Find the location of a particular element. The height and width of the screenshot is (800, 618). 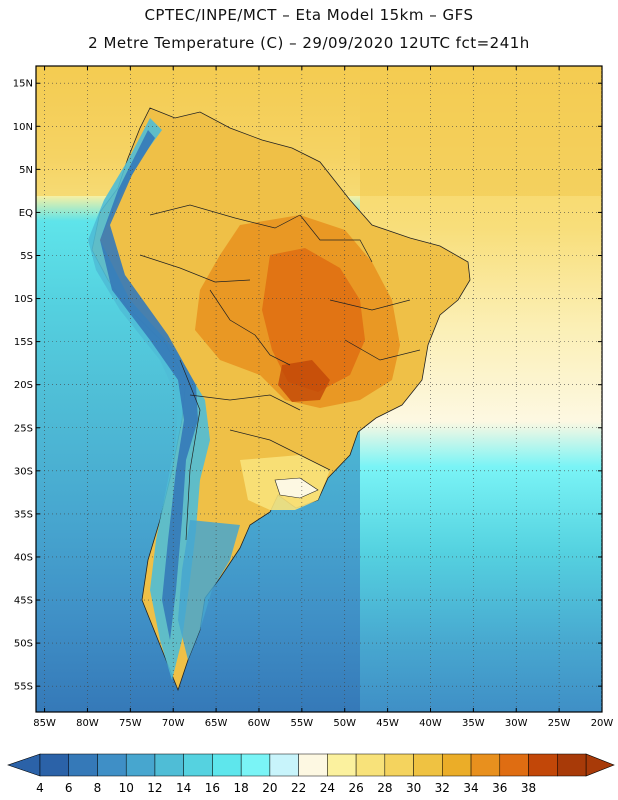

colorbar-label: 4 is located at coordinates (40, 788).